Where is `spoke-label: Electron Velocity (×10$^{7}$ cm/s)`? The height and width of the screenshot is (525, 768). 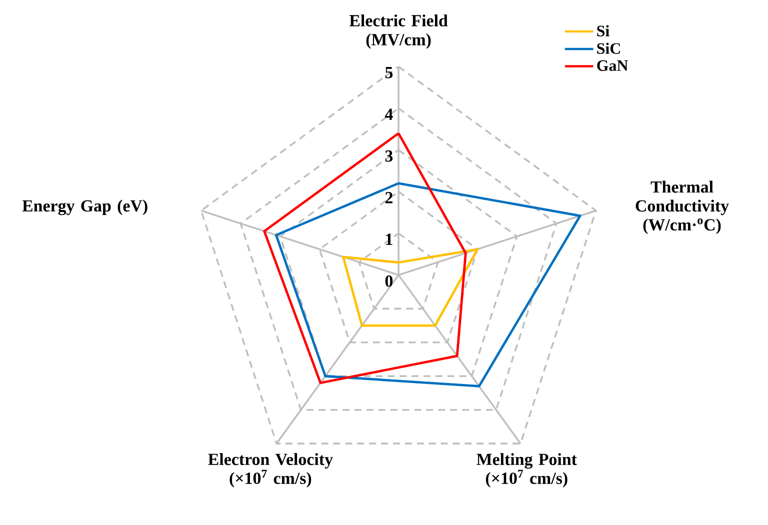 spoke-label: Electron Velocity (×10$^{7}$ cm/s) is located at coordinates (270, 470).